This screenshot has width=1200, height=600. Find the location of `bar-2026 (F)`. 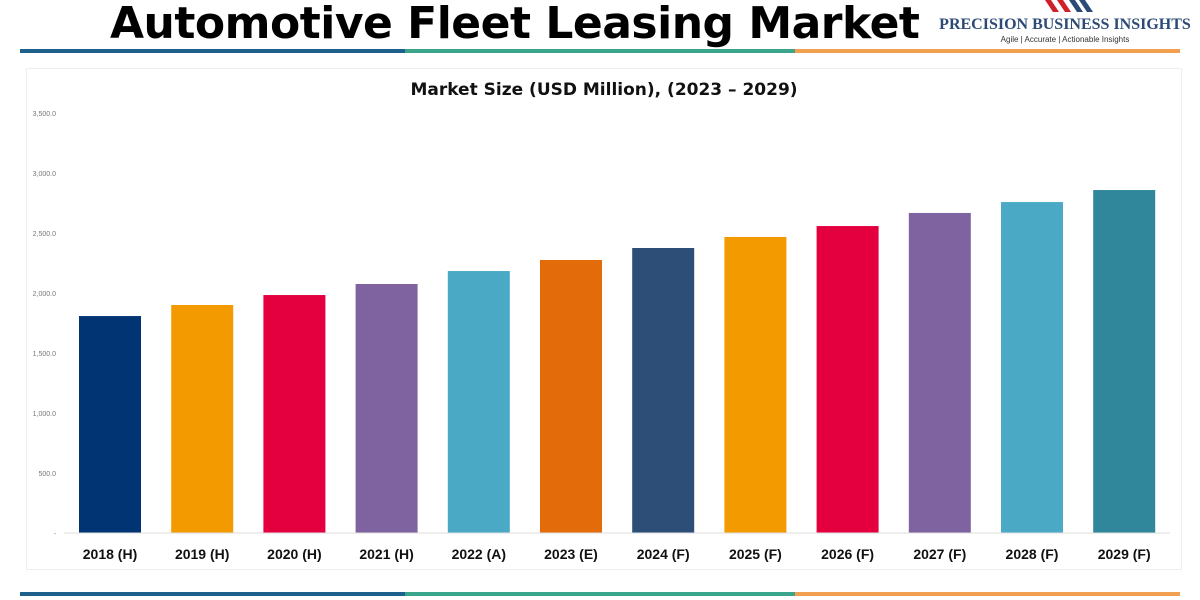

bar-2026 (F) is located at coordinates (847, 380).